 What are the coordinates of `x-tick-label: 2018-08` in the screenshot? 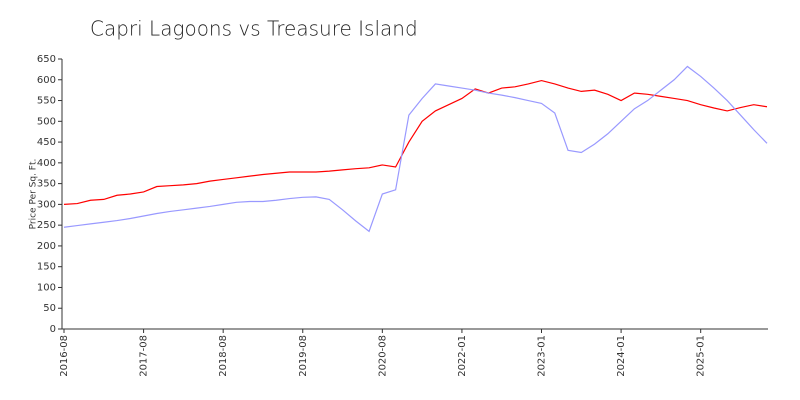 It's located at (223, 356).